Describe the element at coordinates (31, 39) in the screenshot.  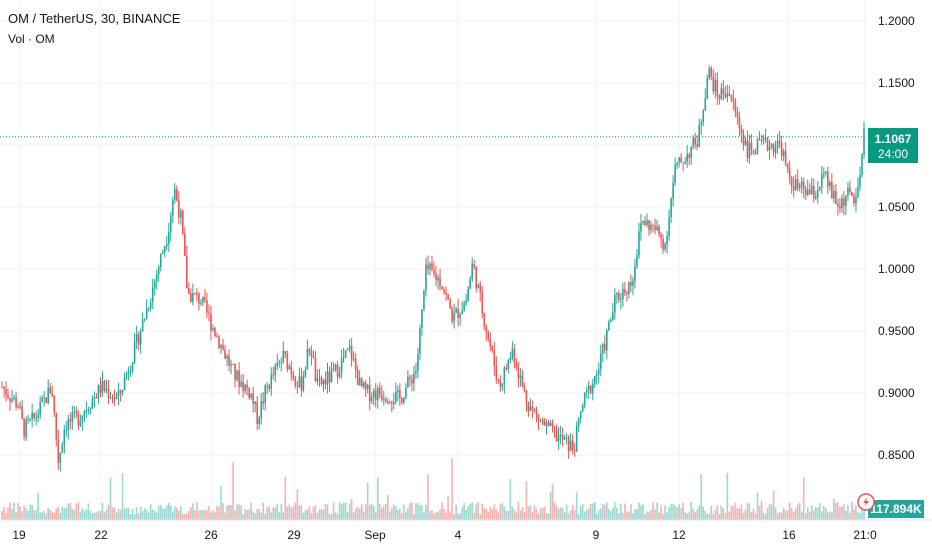
I see `volume-label: Vol · OM` at that location.